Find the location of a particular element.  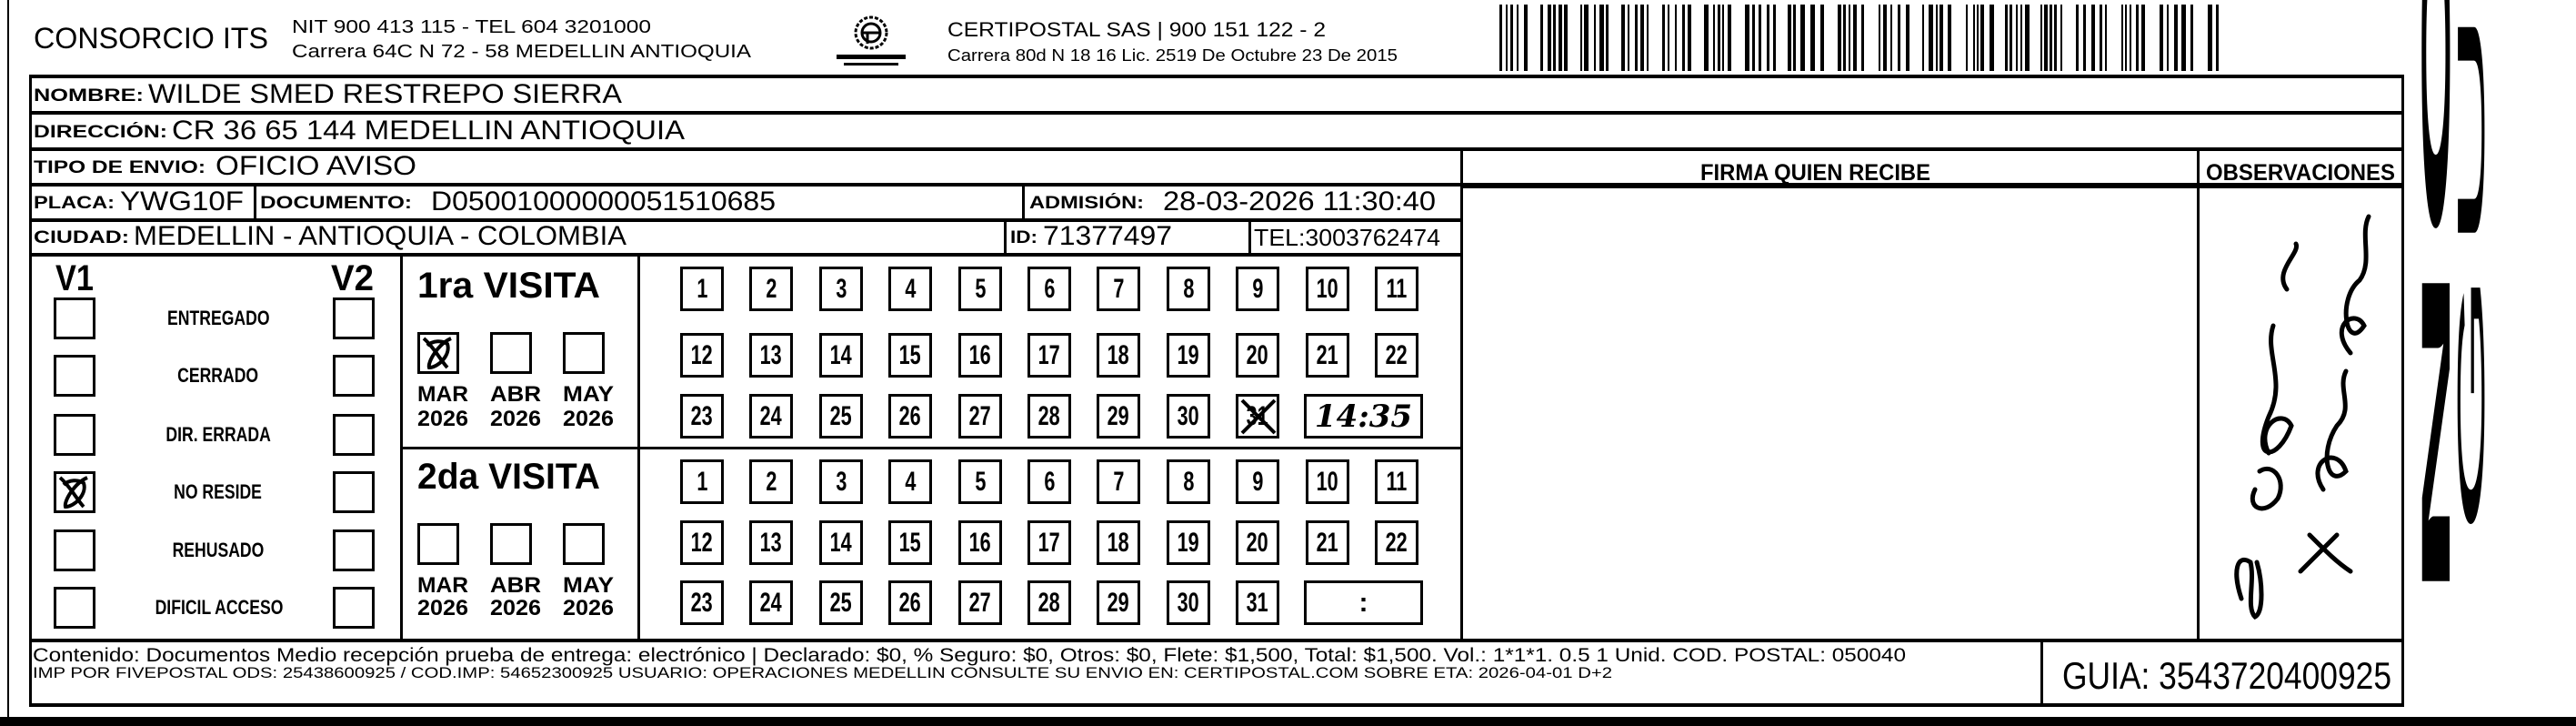

handwritten-cross-mark is located at coordinates (1259, 416).